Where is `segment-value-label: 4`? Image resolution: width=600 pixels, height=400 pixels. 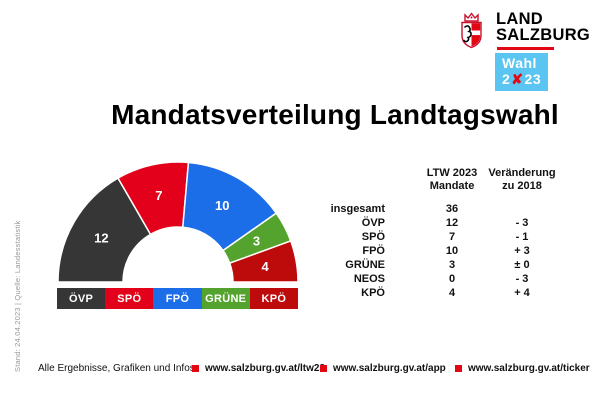 segment-value-label: 4 is located at coordinates (266, 266).